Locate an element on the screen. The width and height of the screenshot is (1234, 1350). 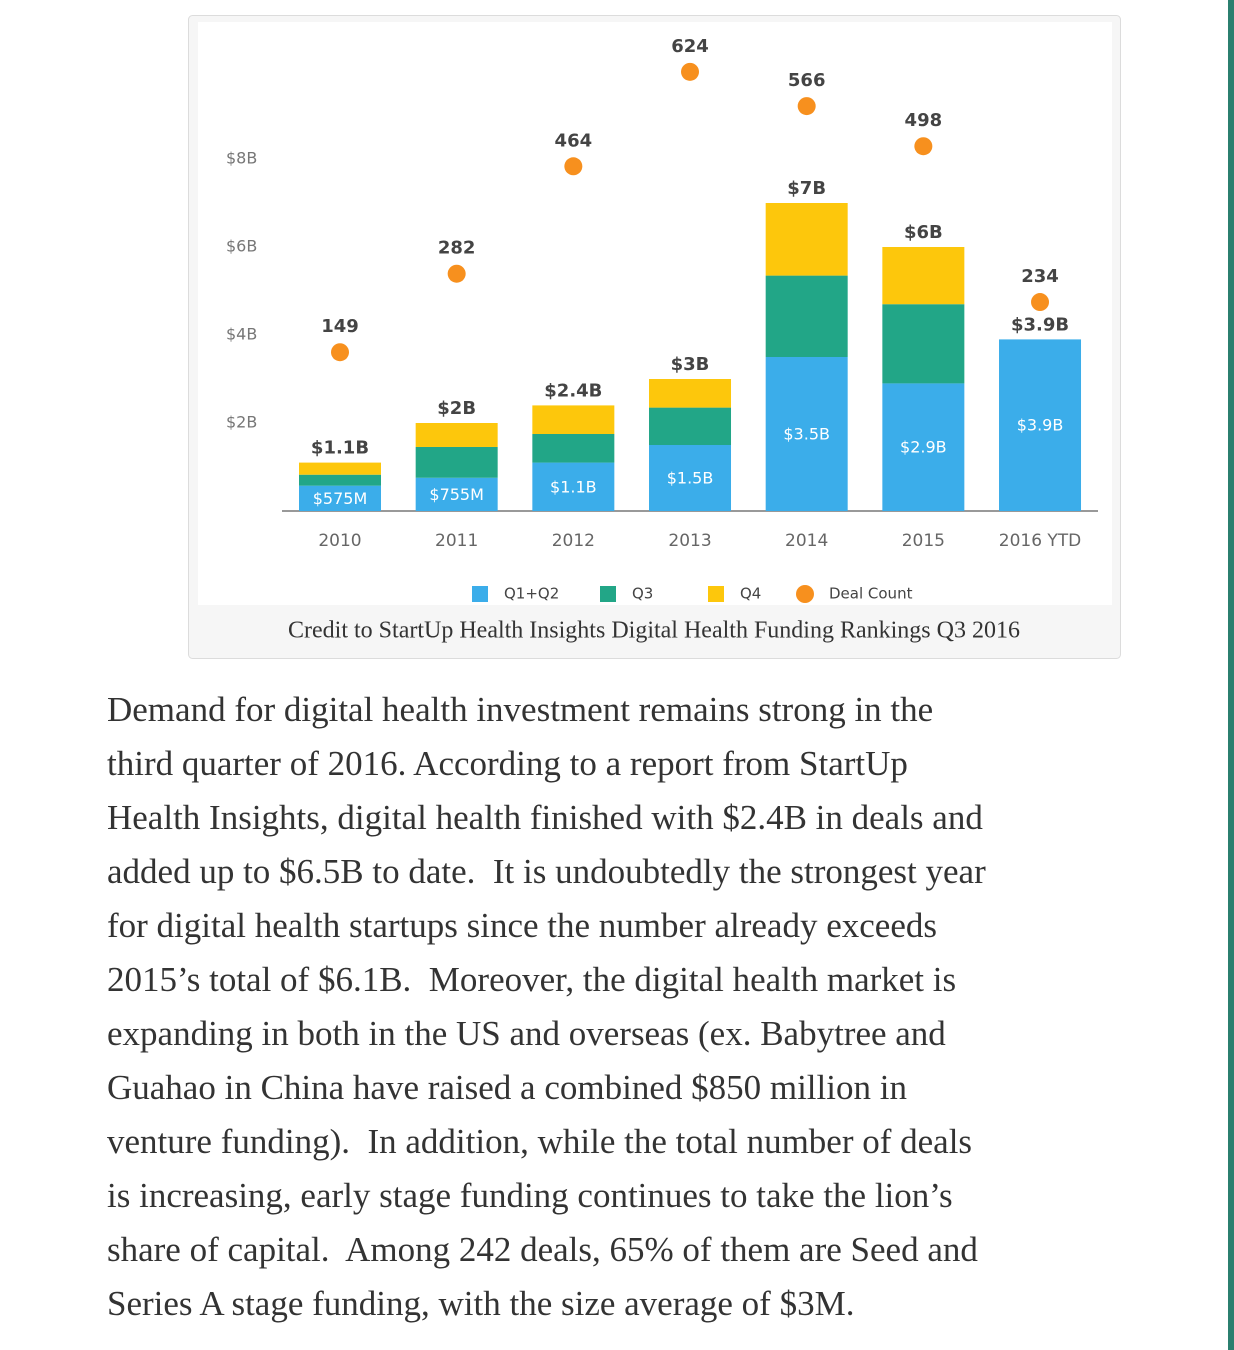
bar-value-label: $3.5B is located at coordinates (806, 434).